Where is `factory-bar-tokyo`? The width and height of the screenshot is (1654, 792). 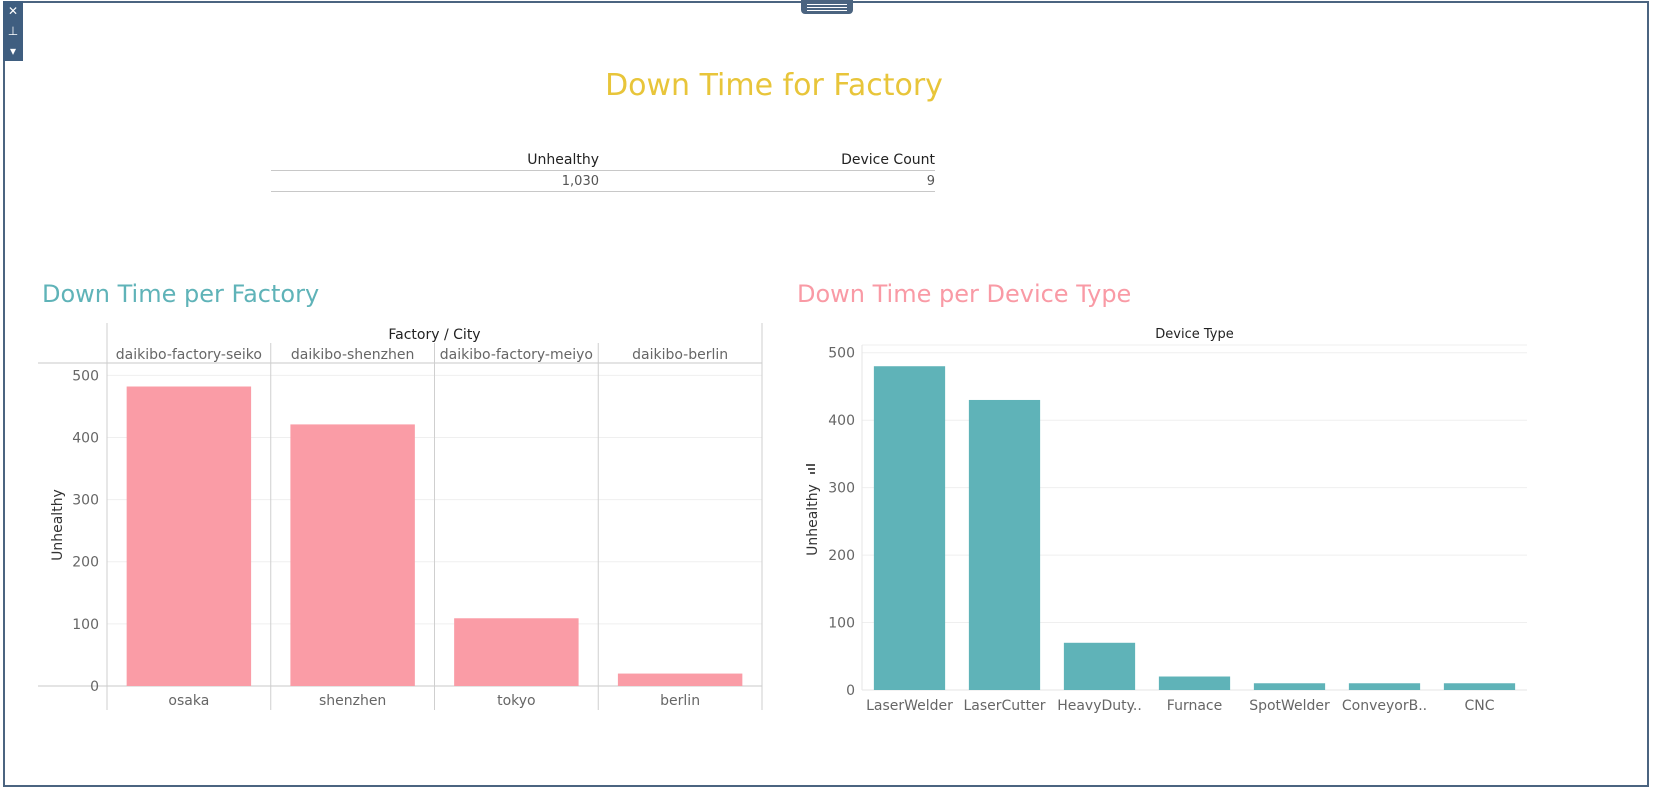 factory-bar-tokyo is located at coordinates (516, 652).